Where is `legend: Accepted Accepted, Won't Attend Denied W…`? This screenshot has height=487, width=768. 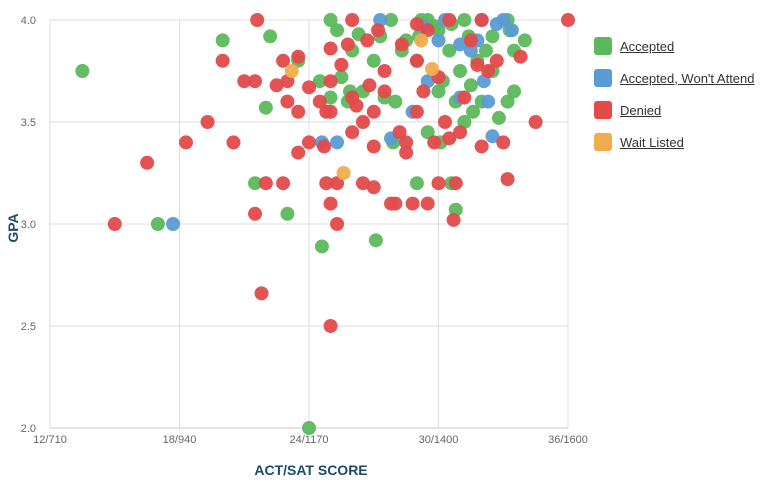 legend: Accepted Accepted, Won't Attend Denied W… is located at coordinates (674, 94).